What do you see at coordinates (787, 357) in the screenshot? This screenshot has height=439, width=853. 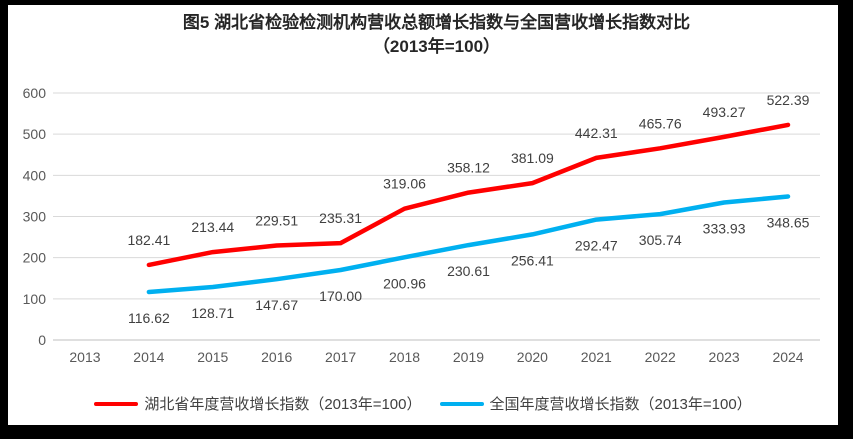 I see `x-tick-label: 2024` at bounding box center [787, 357].